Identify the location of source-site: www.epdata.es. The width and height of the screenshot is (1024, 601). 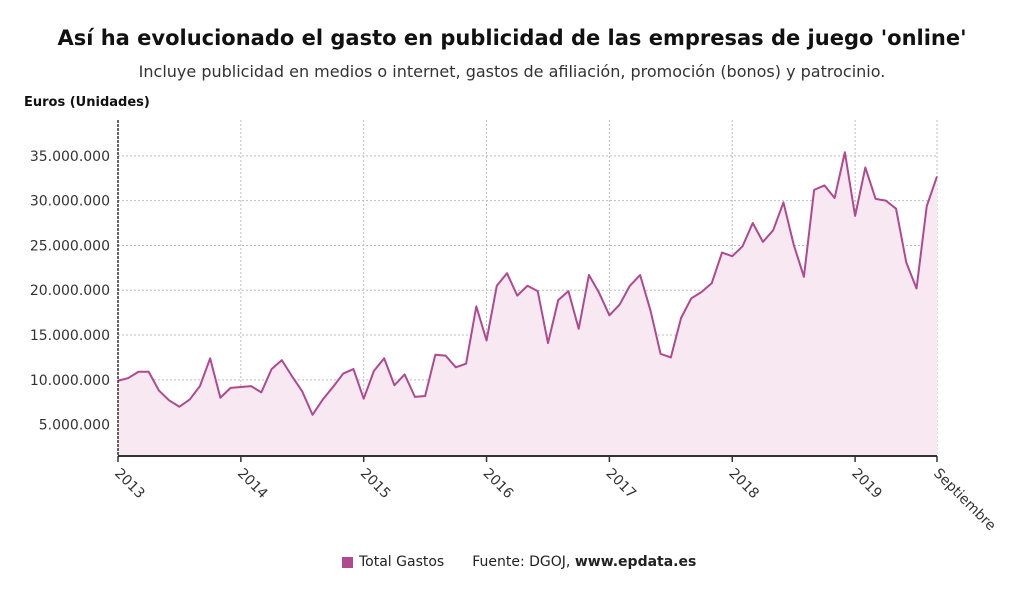
(635, 562).